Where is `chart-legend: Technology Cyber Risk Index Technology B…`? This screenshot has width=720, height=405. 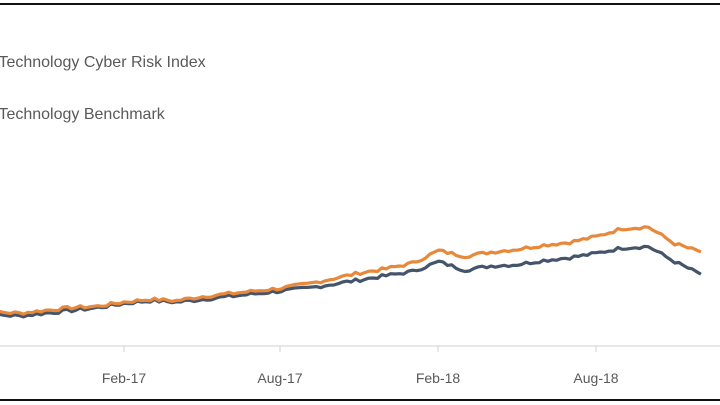 chart-legend: Technology Cyber Risk Index Technology B… is located at coordinates (150, 70).